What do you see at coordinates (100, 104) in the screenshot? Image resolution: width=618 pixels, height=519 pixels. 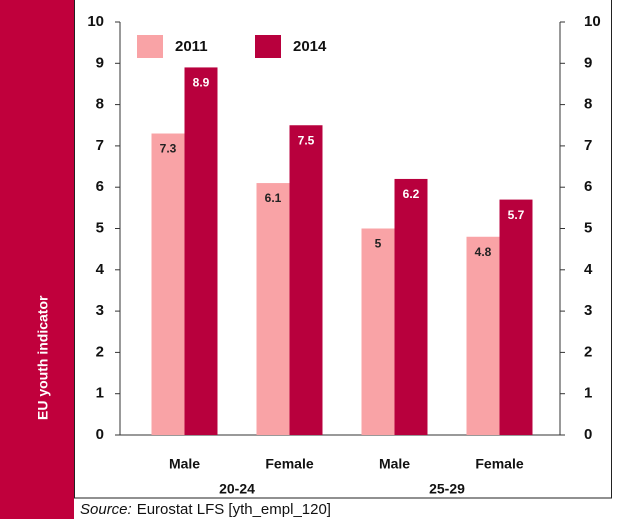 I see `y-tick-label: 8` at bounding box center [100, 104].